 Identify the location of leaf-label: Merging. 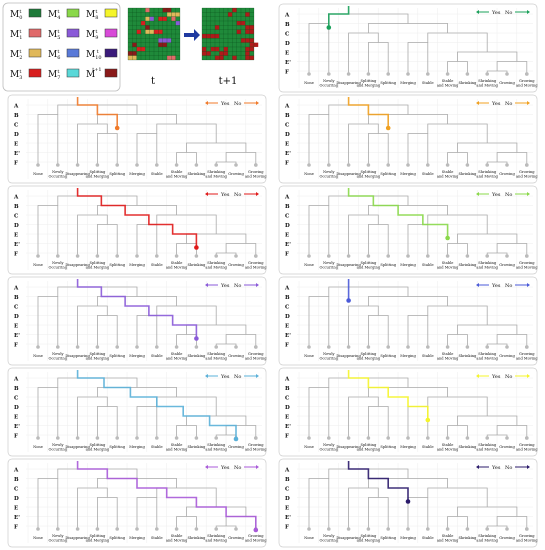
(408, 265).